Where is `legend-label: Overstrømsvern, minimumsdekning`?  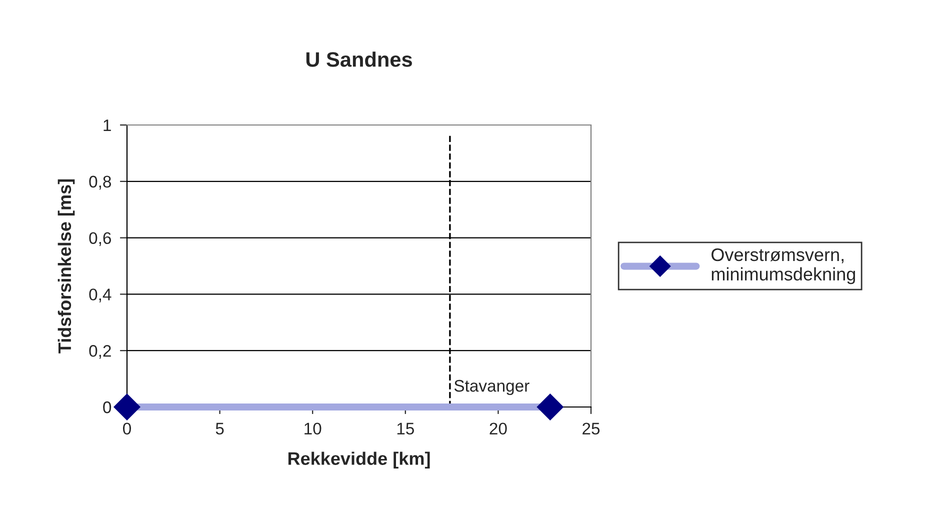
legend-label: Overstrømsvern, minimumsdekning is located at coordinates (784, 266).